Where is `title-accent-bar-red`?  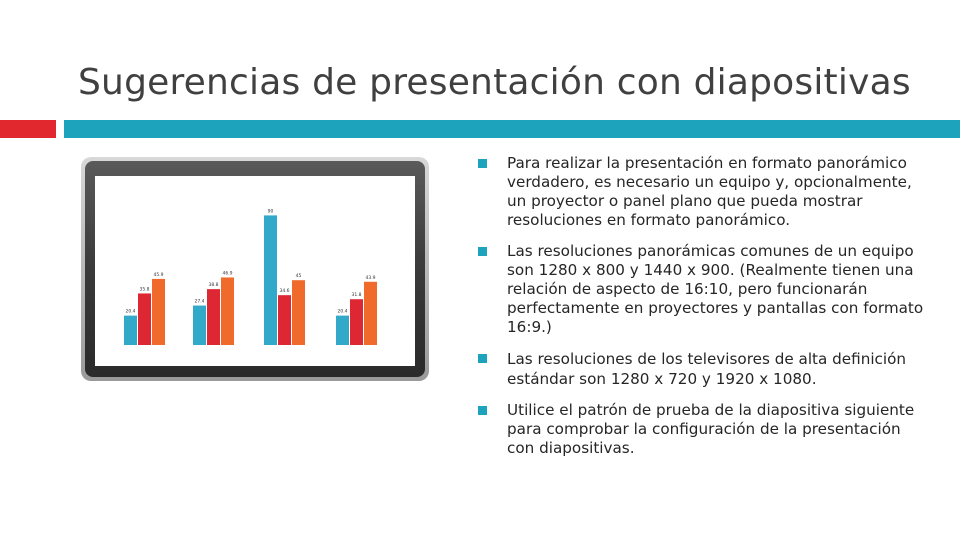 title-accent-bar-red is located at coordinates (28, 129).